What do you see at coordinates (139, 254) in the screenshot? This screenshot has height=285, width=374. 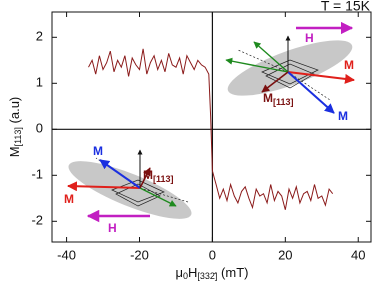 I see `x-tick-label: -20` at bounding box center [139, 254].